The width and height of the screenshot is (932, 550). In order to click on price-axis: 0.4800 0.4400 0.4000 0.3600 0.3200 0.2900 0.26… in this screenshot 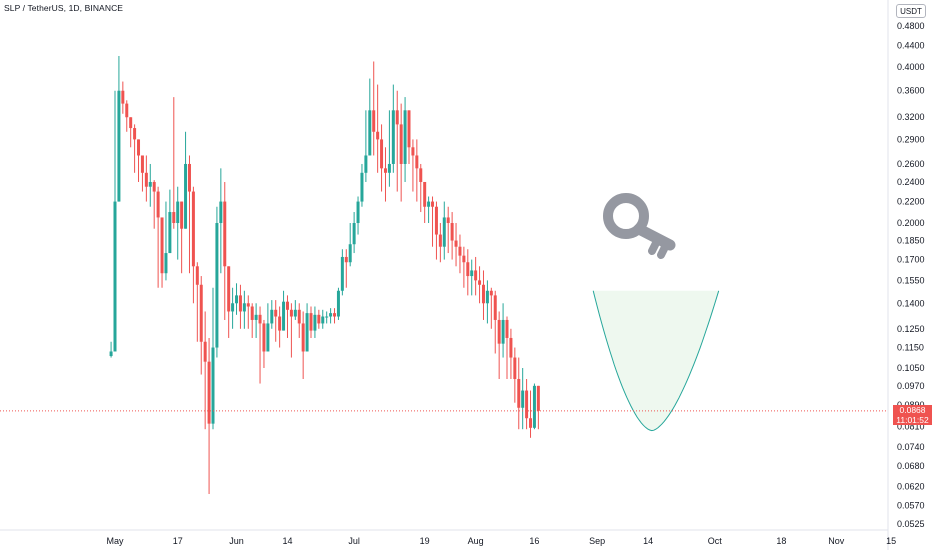, I will do `click(911, 275)`.